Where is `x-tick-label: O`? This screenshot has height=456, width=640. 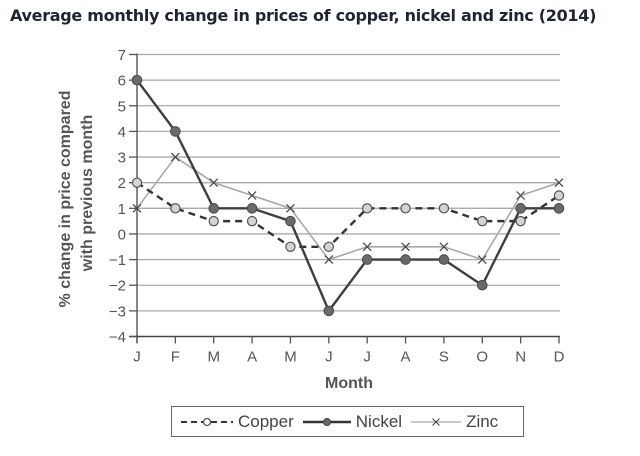
x-tick-label: O is located at coordinates (482, 357).